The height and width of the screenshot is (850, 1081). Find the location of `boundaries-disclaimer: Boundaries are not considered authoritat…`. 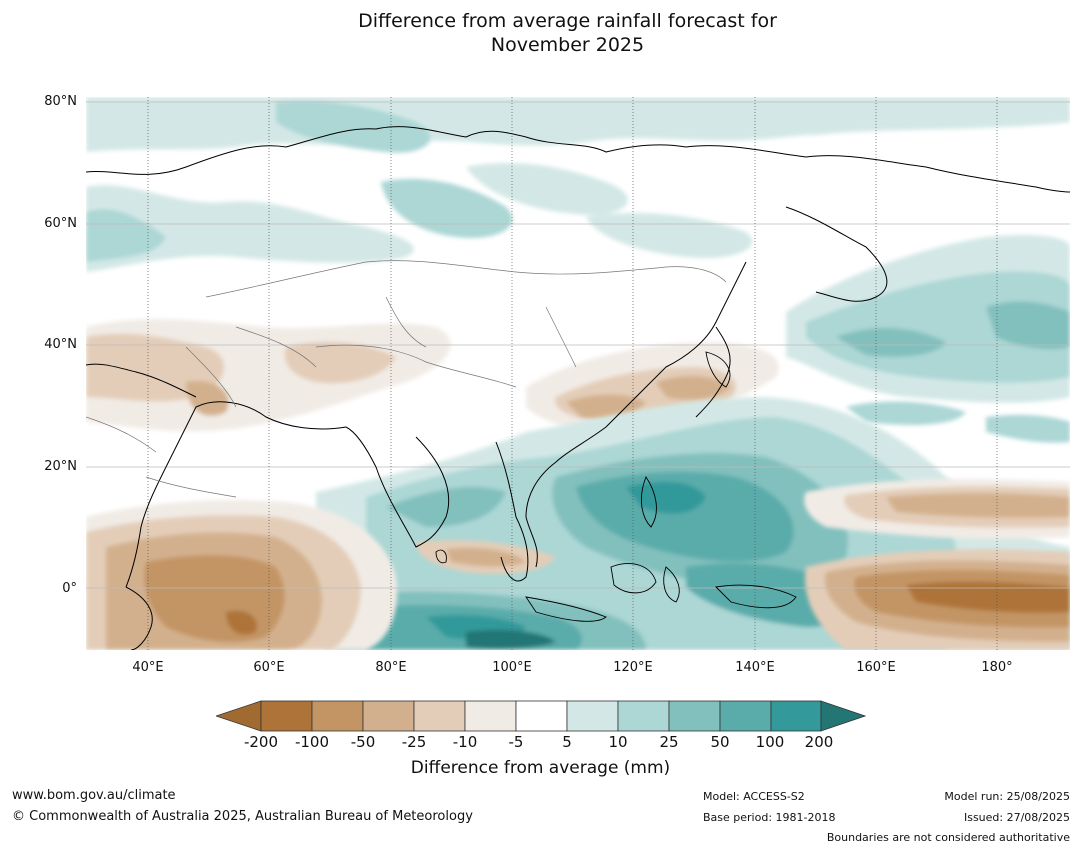

boundaries-disclaimer: Boundaries are not considered authoritat… is located at coordinates (948, 837).